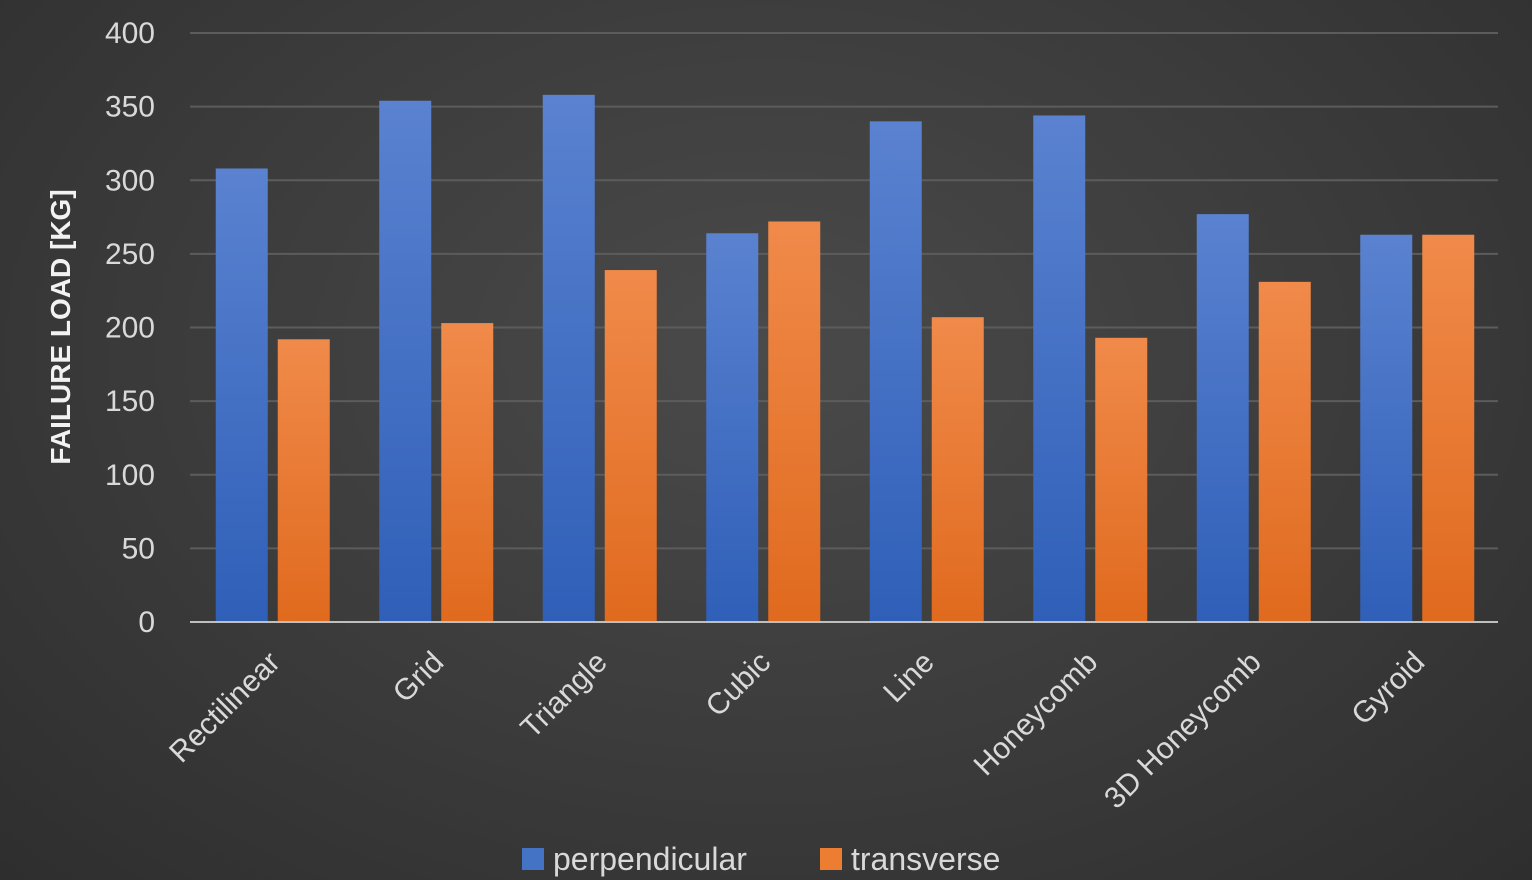 Image resolution: width=1532 pixels, height=880 pixels. I want to click on x-category-label: Line, so click(908, 677).